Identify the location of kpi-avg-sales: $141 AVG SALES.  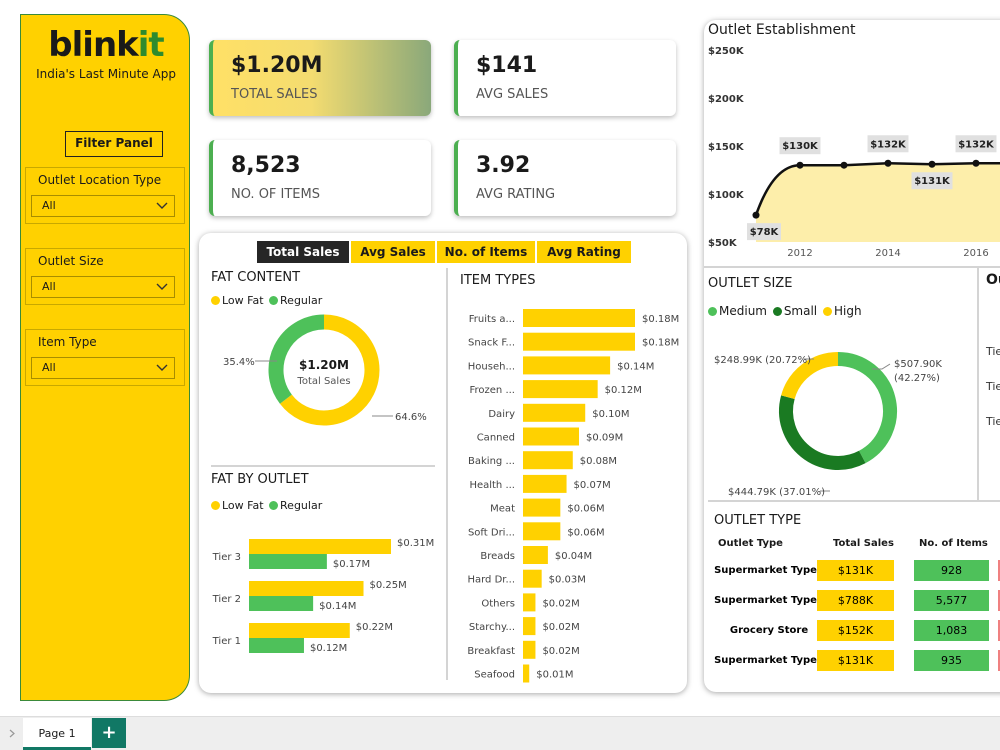
(565, 78).